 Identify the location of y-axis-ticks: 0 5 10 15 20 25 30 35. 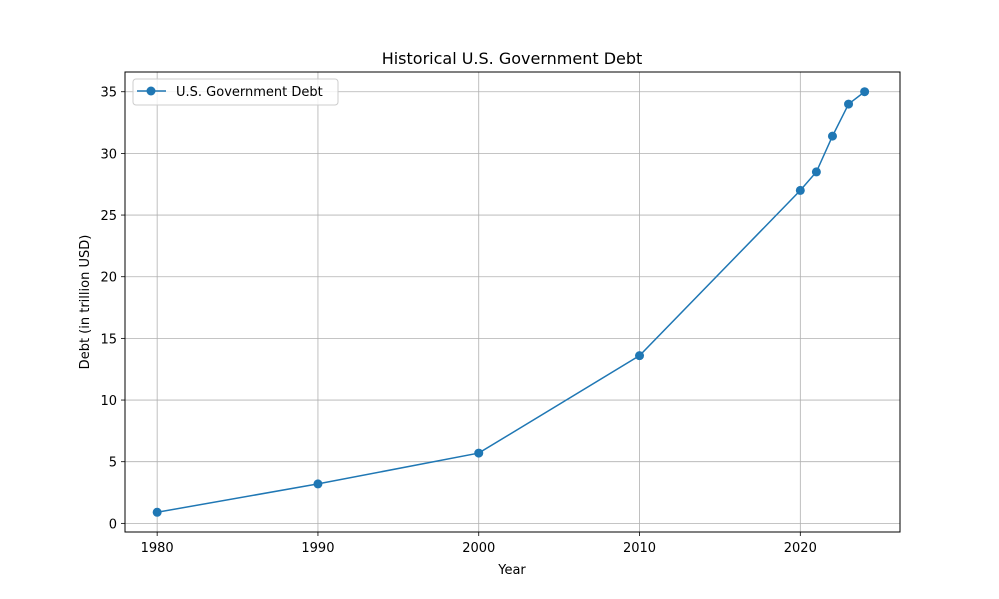
(112, 309).